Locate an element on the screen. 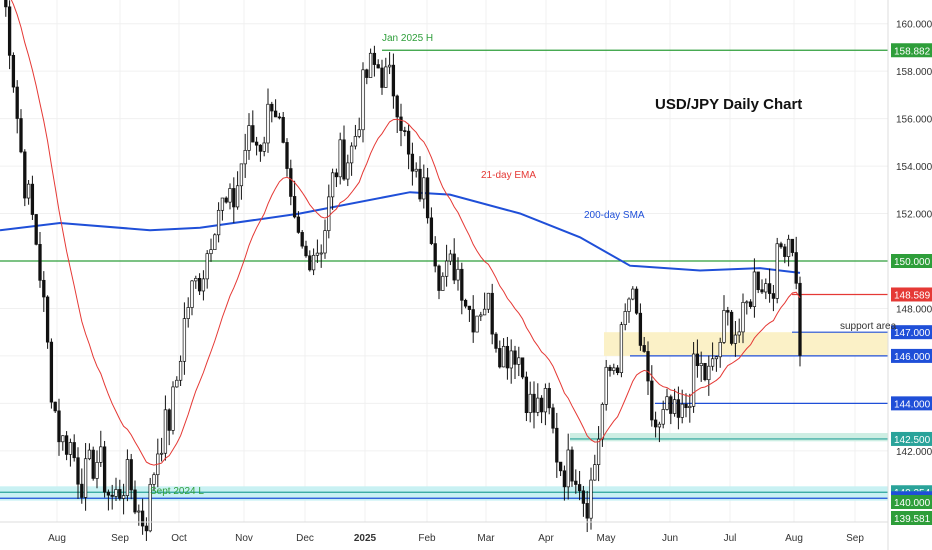 The height and width of the screenshot is (550, 932). time-tick-label: Aug is located at coordinates (57, 538).